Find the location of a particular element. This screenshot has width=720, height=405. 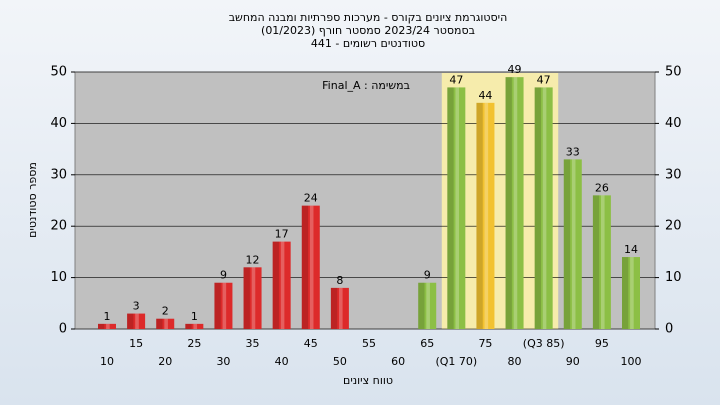

x-tick-label: 75 is located at coordinates (485, 343).